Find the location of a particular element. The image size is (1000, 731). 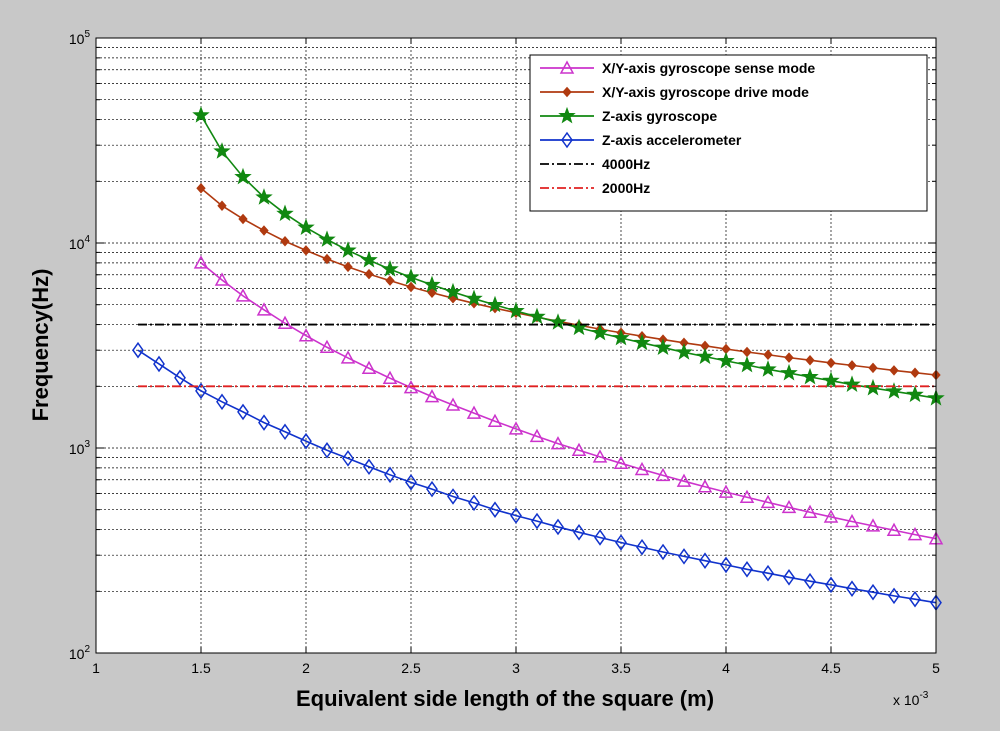

legend-label: X/Y-axis gyroscope drive mode is located at coordinates (705, 92).